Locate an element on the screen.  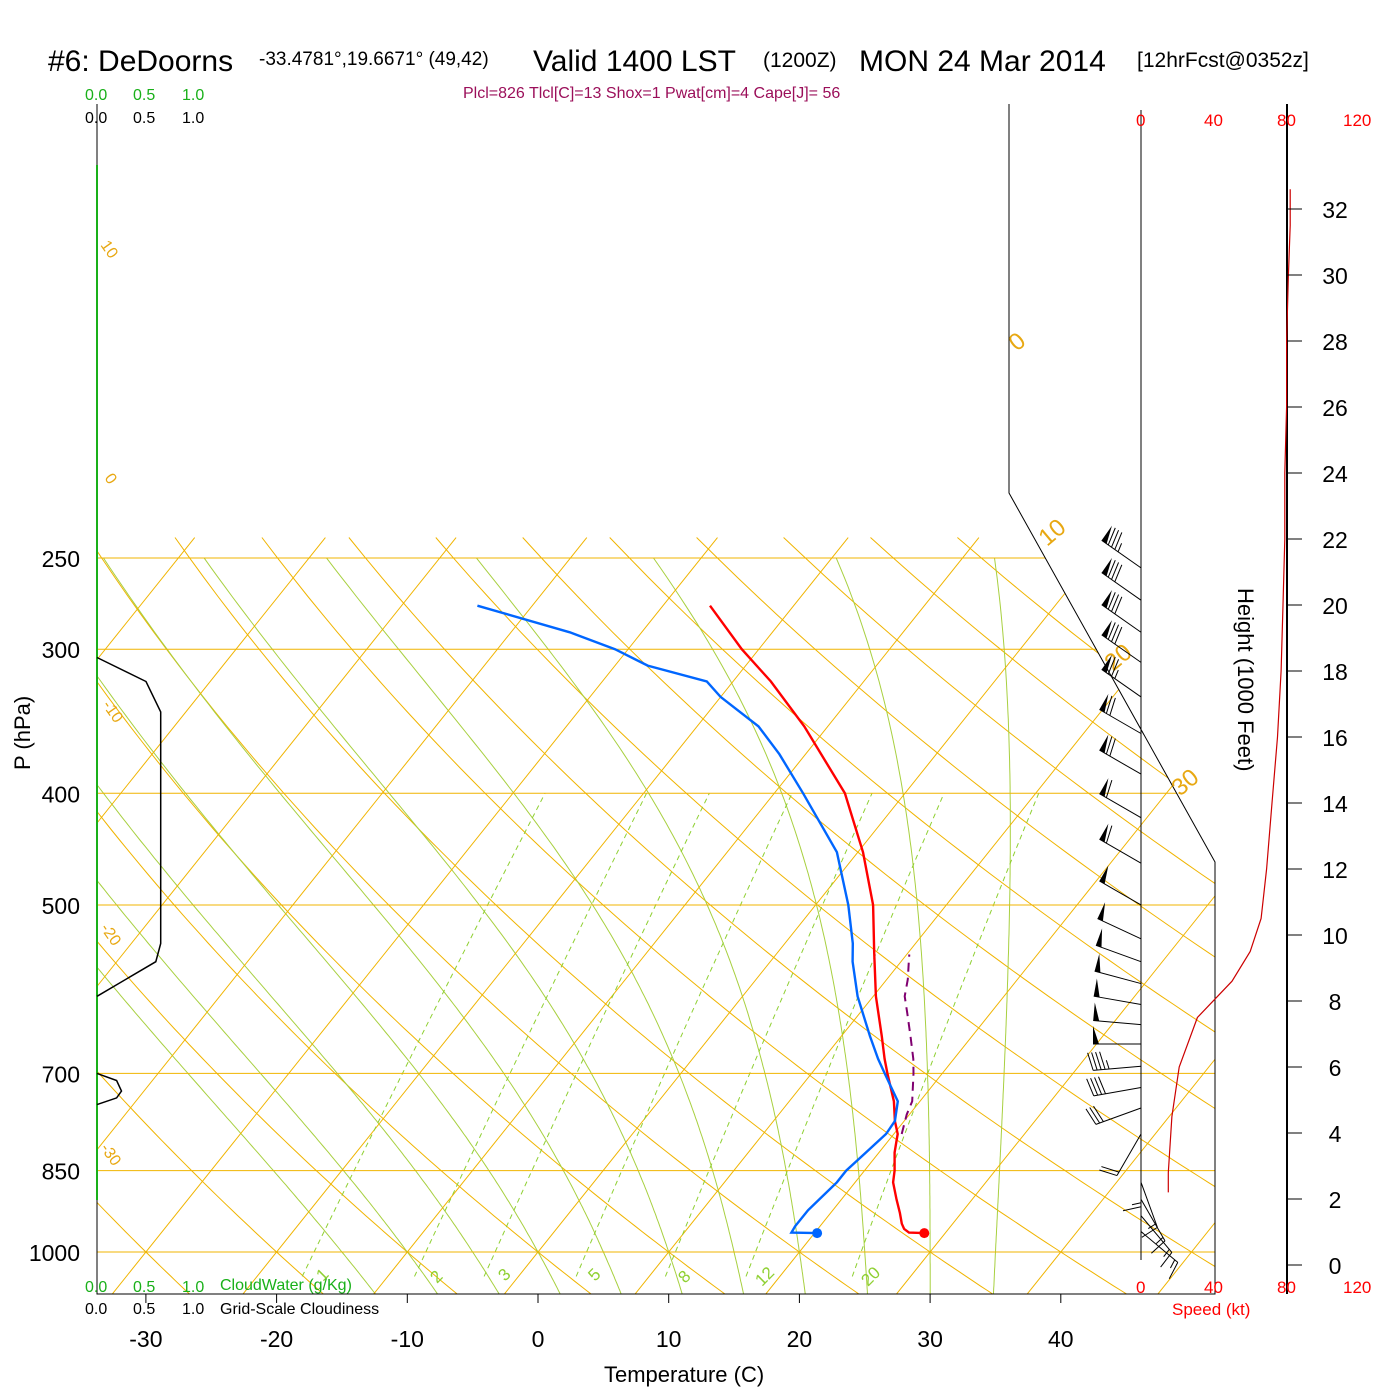
valid-time: Valid 1400 LST is located at coordinates (634, 61).